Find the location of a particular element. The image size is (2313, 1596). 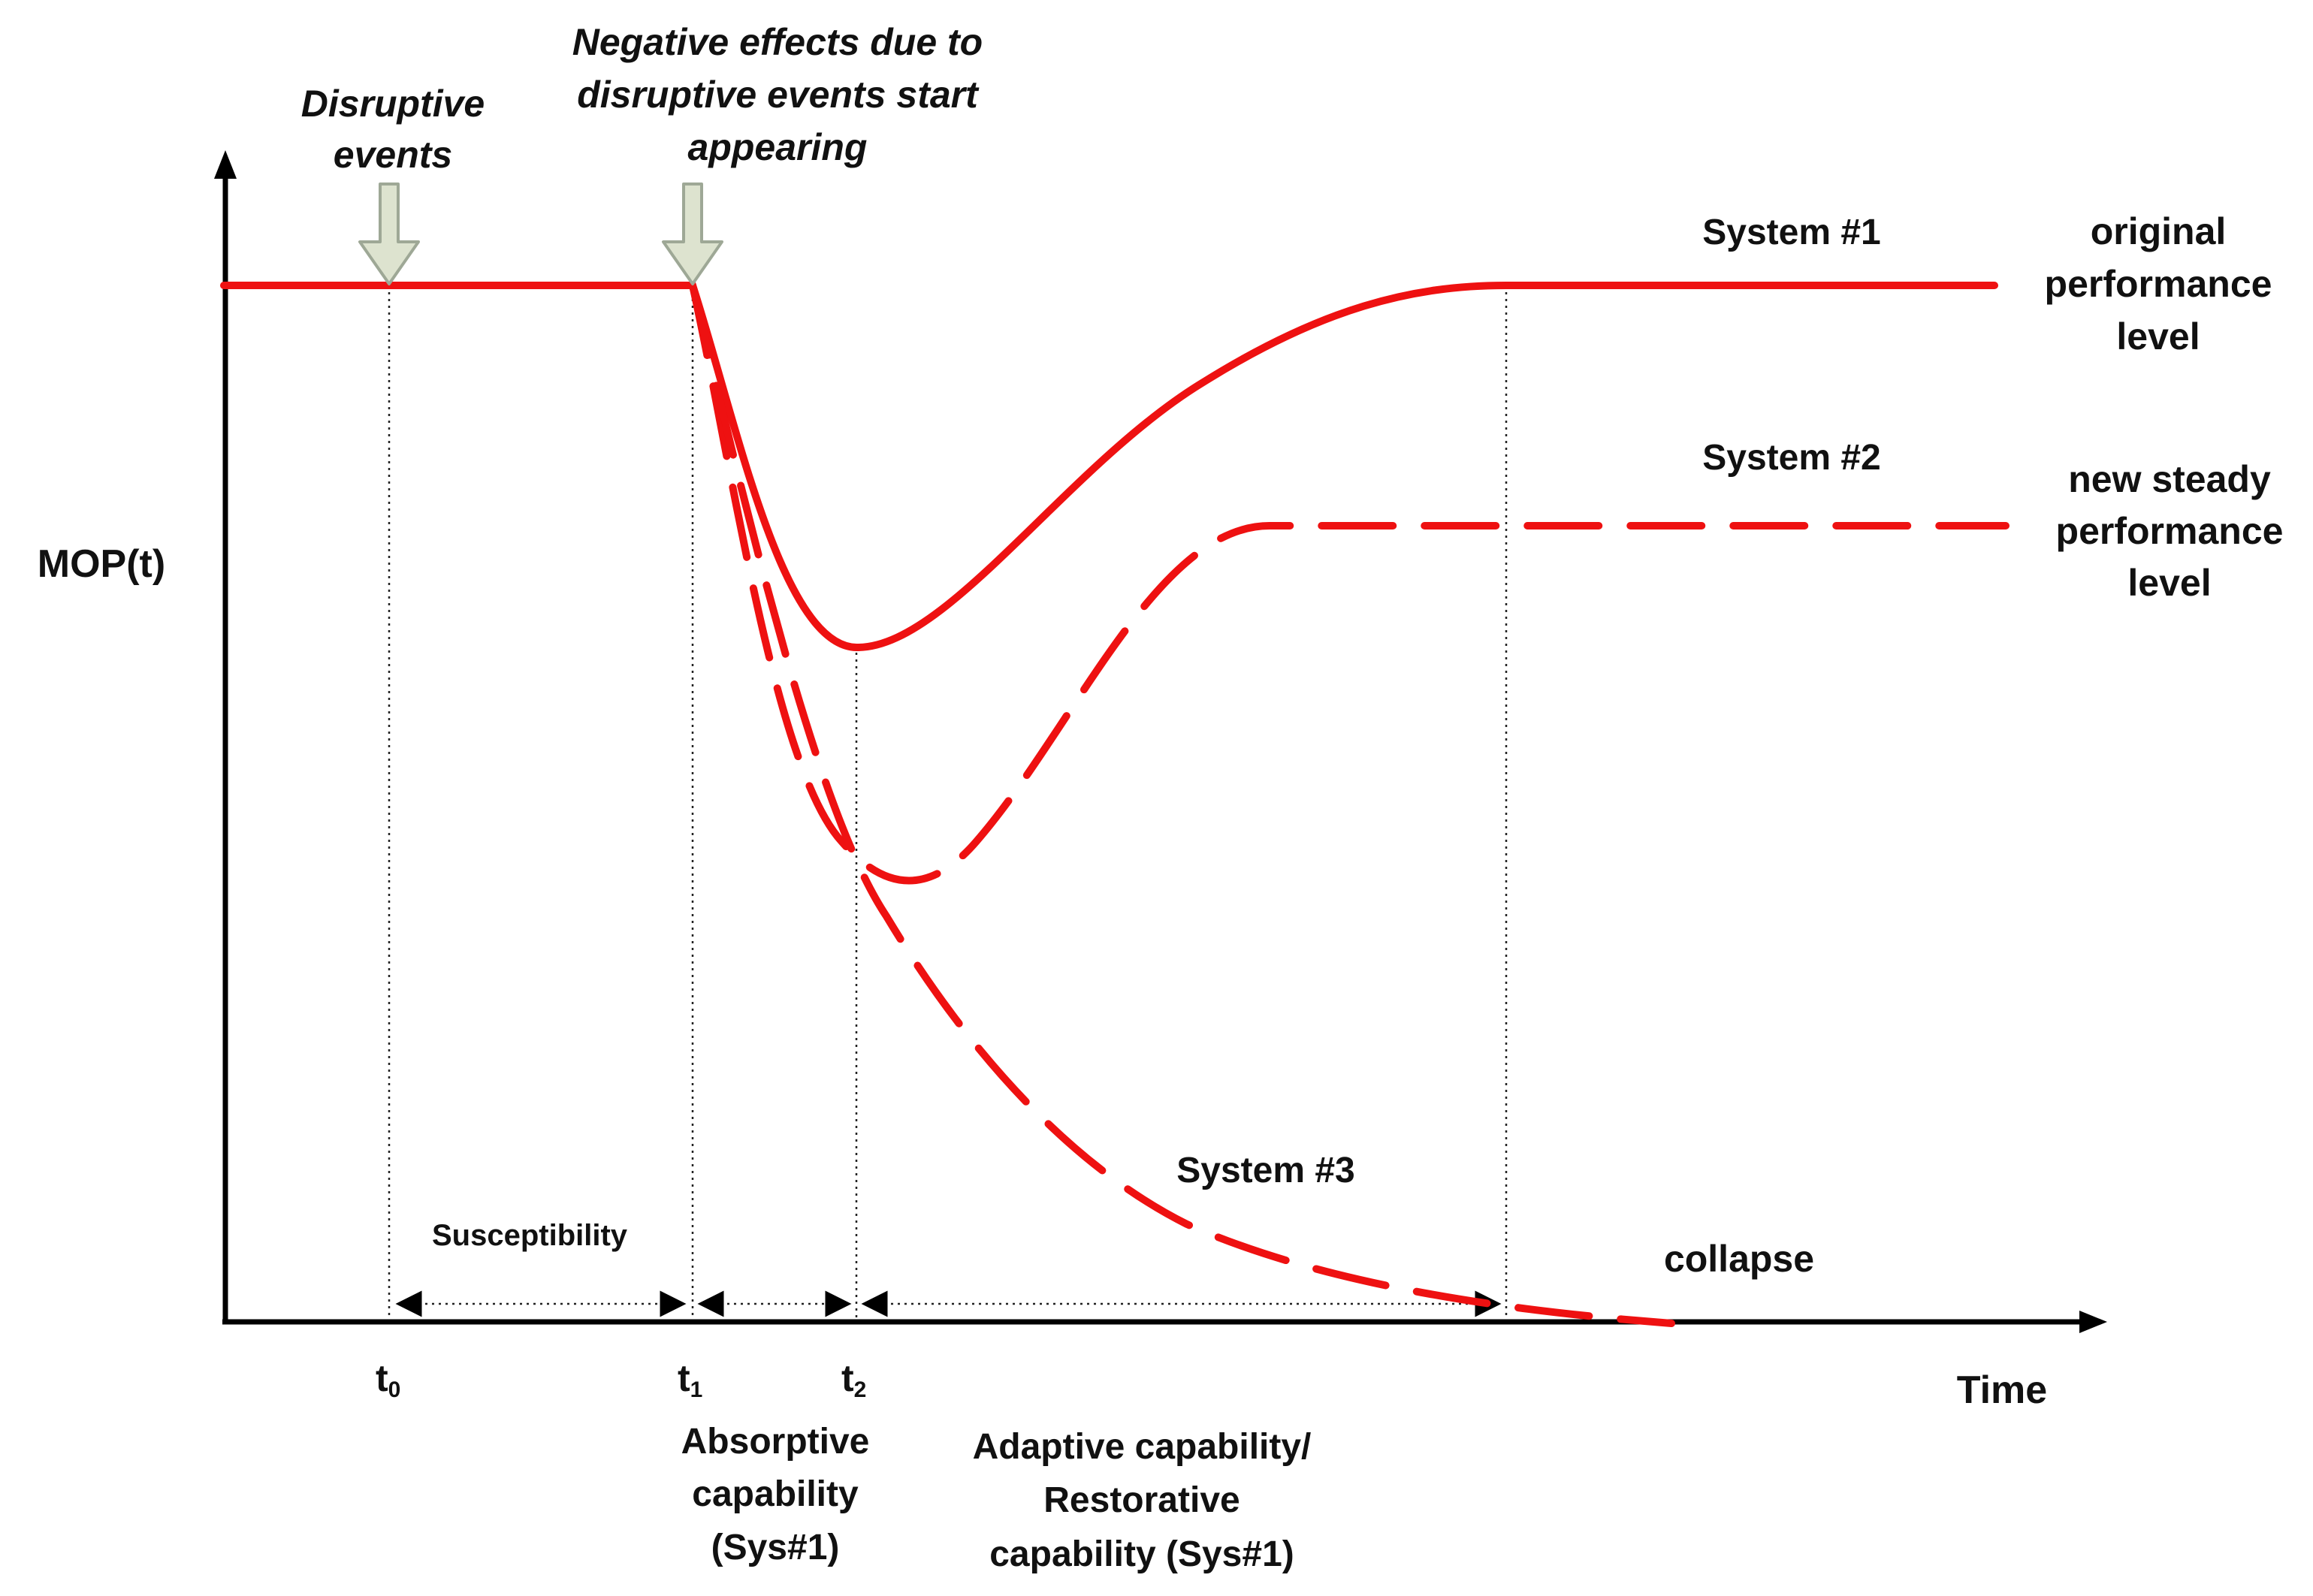

disruptive-event-arrow-icon is located at coordinates (389, 234).